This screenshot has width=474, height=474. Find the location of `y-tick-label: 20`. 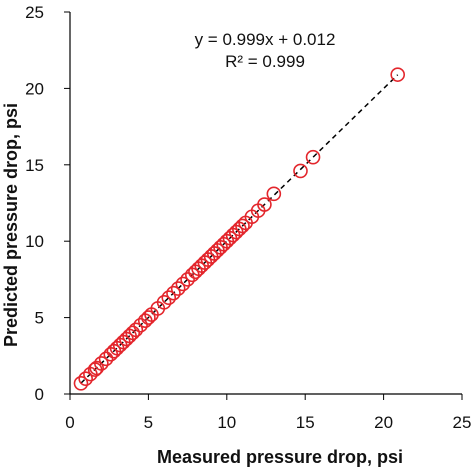

y-tick-label: 20 is located at coordinates (34, 88).